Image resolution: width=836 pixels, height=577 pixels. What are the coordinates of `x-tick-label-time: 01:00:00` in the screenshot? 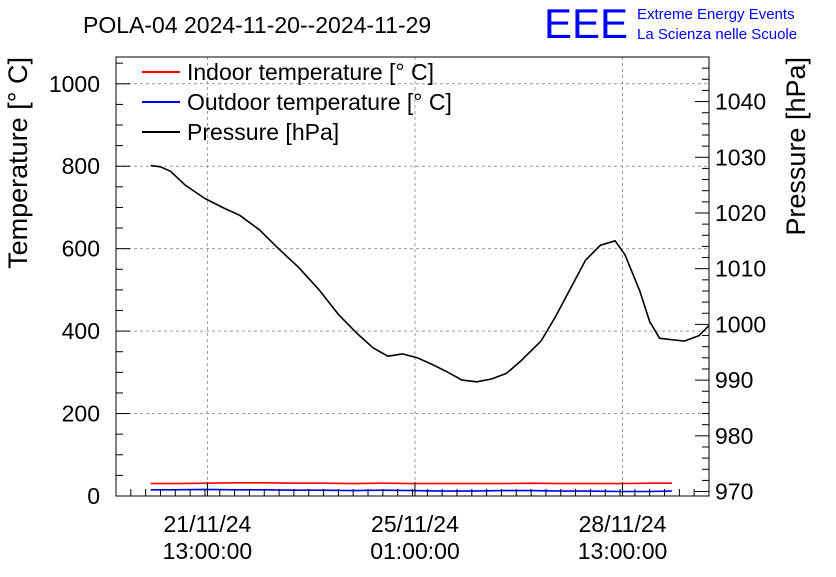 It's located at (415, 551).